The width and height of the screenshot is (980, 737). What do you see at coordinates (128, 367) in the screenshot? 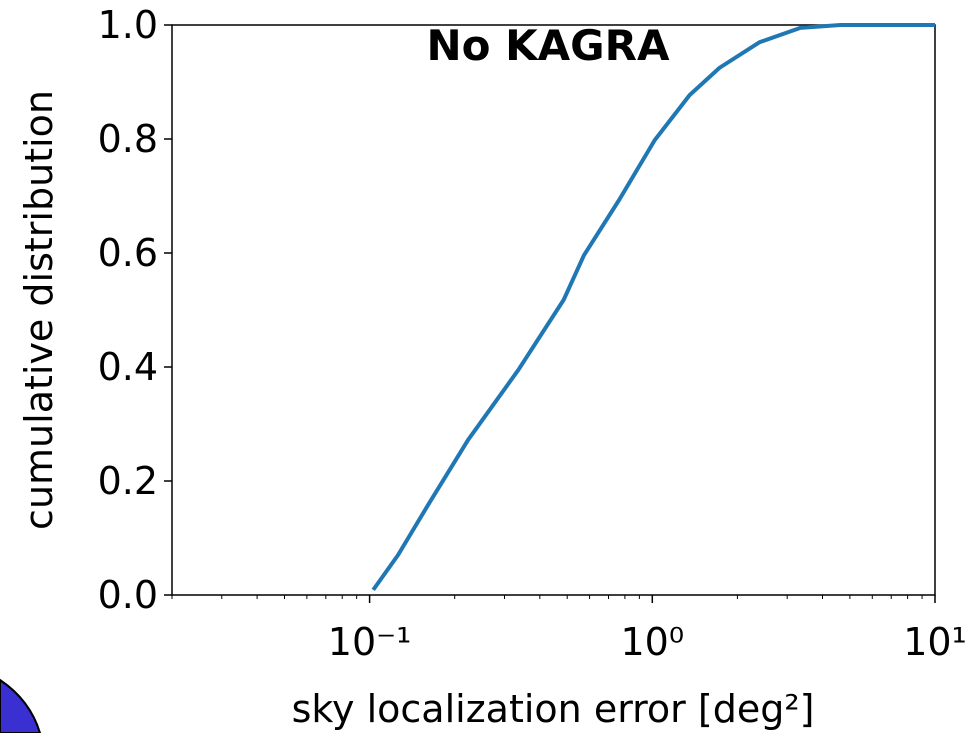
I see `y-tick-label: 0.4` at bounding box center [128, 367].